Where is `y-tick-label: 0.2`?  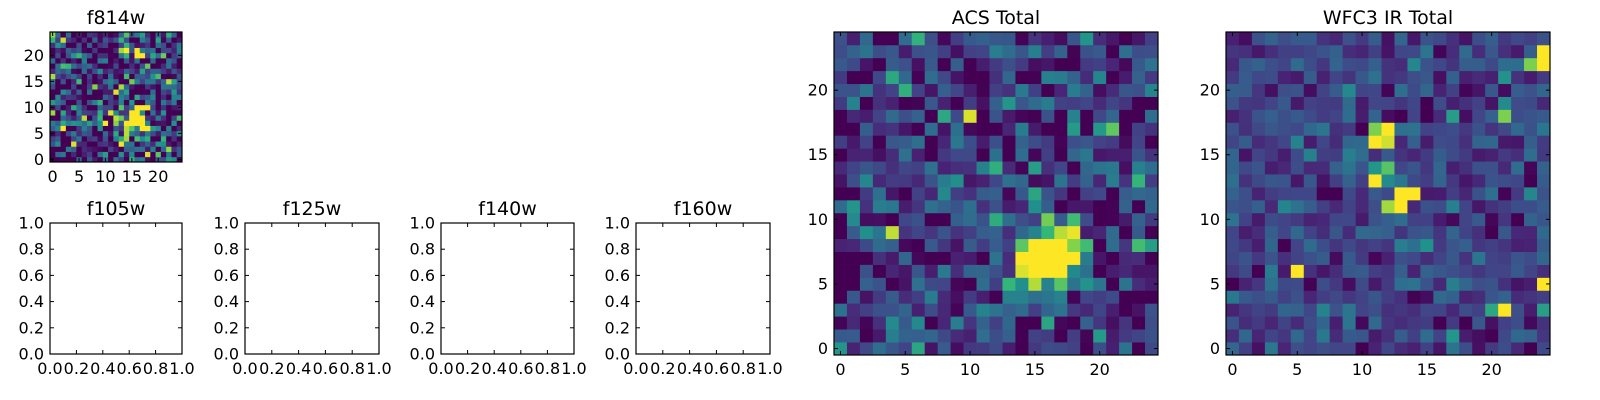 y-tick-label: 0.2 is located at coordinates (226, 327).